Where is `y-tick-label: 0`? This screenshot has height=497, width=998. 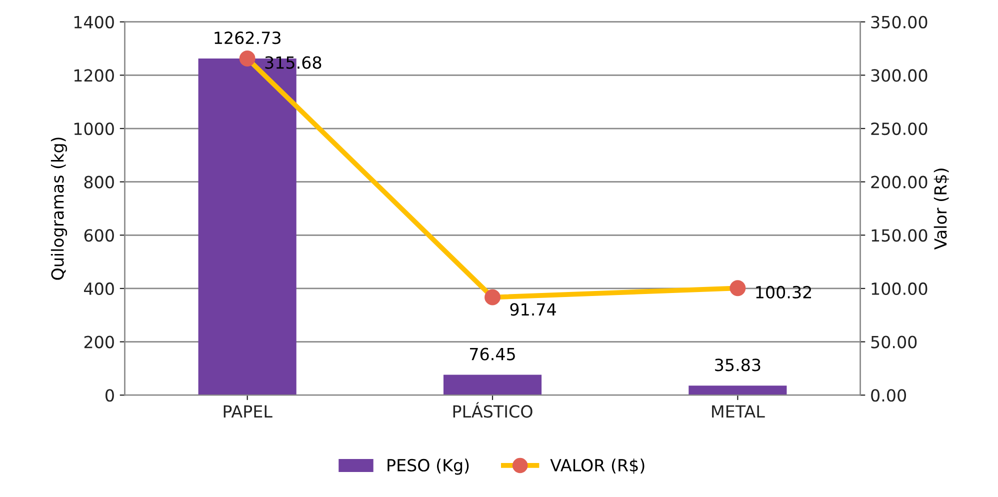
y-tick-label: 0 is located at coordinates (110, 395).